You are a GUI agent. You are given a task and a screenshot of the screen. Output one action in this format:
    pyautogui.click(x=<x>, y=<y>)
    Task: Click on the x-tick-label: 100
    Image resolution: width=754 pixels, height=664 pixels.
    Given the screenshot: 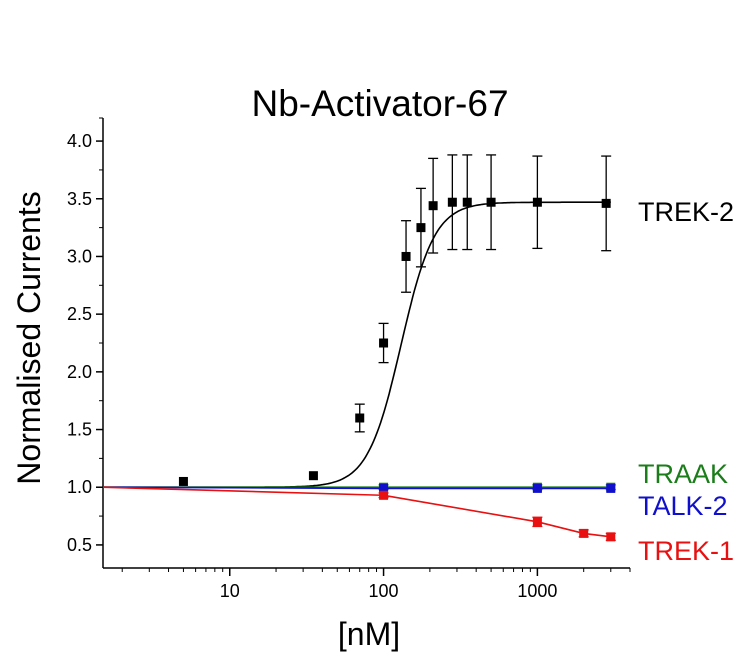 What is the action you would take?
    pyautogui.click(x=384, y=591)
    